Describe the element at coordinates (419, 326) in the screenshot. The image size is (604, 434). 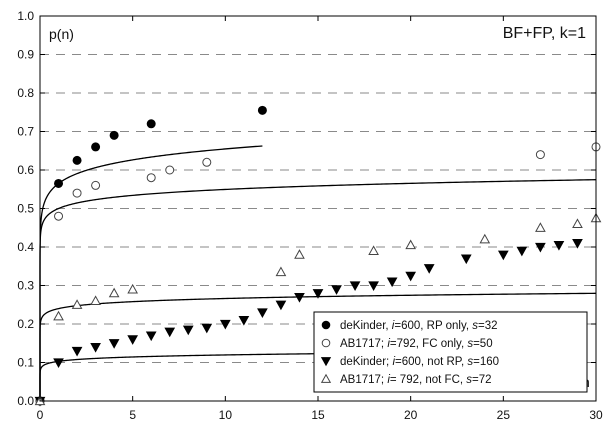
I see `legend-entry: deKinder, i=600, RP only, s=32` at that location.